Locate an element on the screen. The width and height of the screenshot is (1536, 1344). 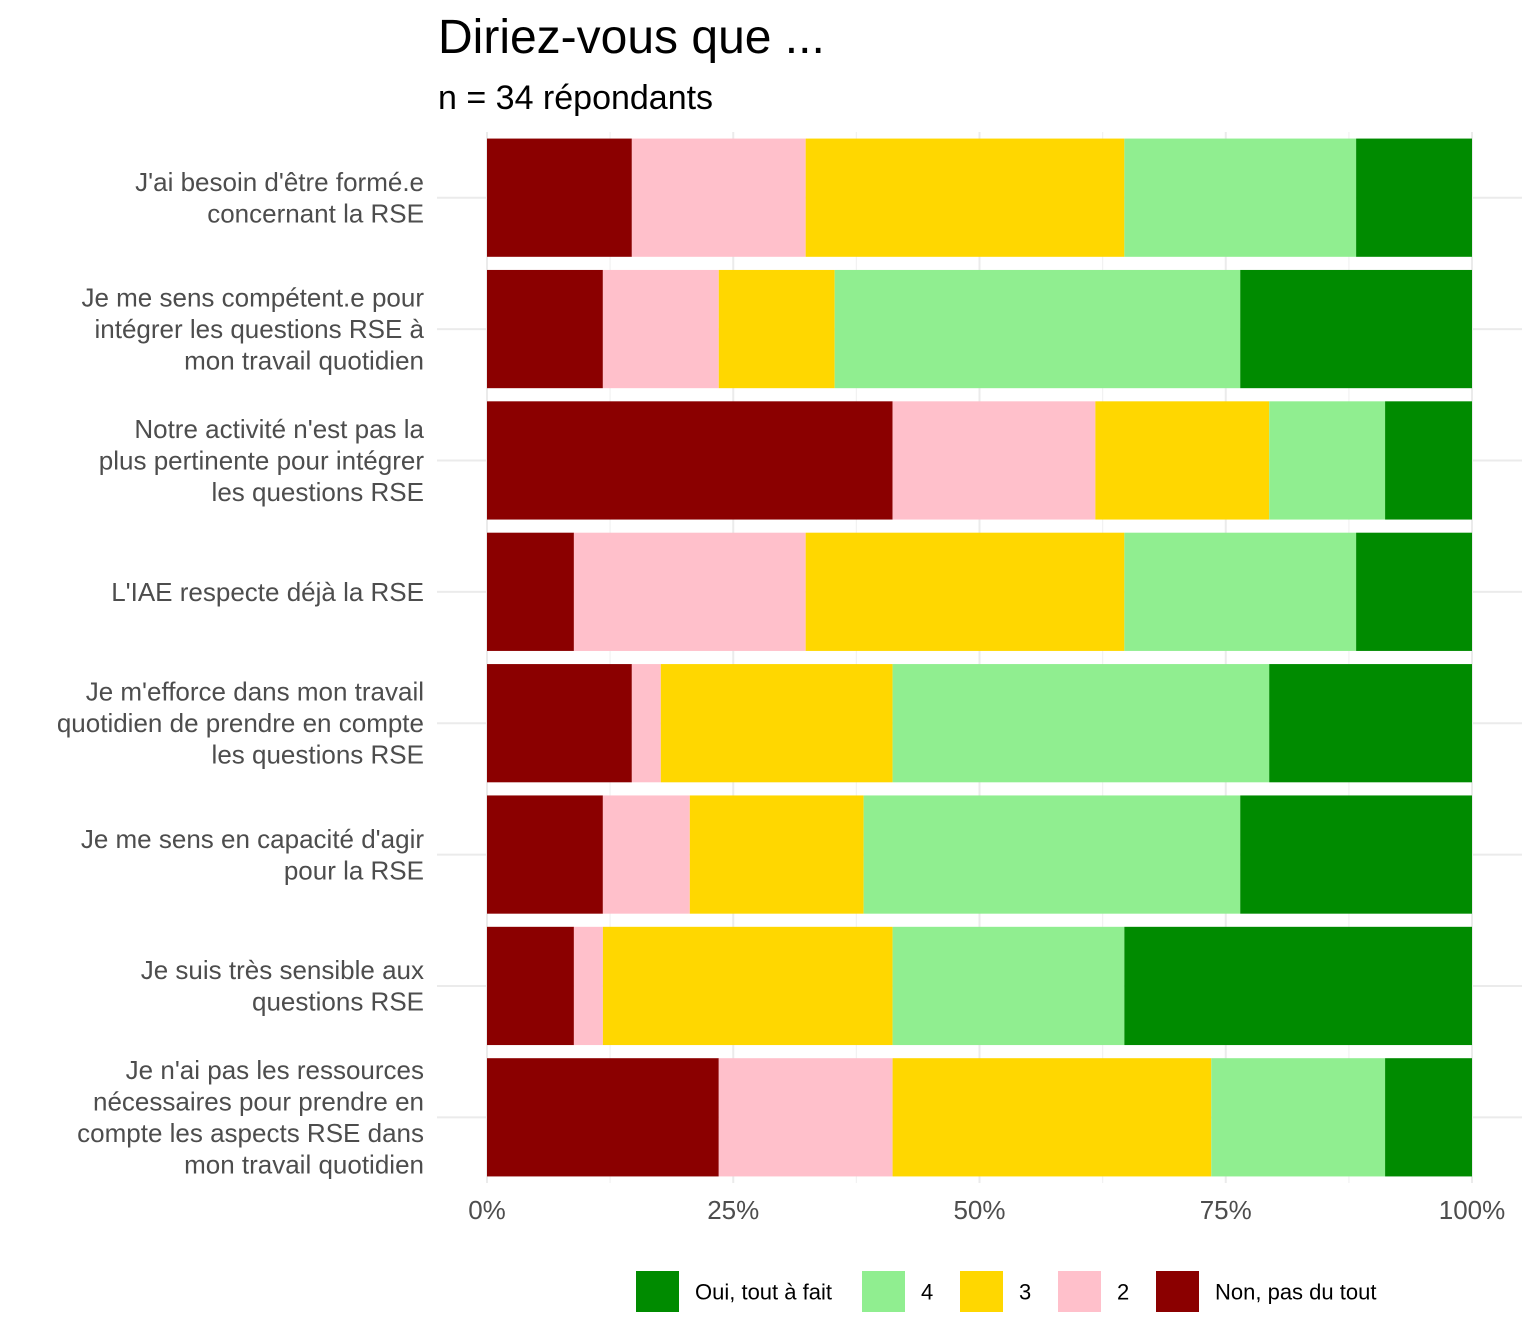
chart-subtitle: n = 34 répondants is located at coordinates (575, 98).